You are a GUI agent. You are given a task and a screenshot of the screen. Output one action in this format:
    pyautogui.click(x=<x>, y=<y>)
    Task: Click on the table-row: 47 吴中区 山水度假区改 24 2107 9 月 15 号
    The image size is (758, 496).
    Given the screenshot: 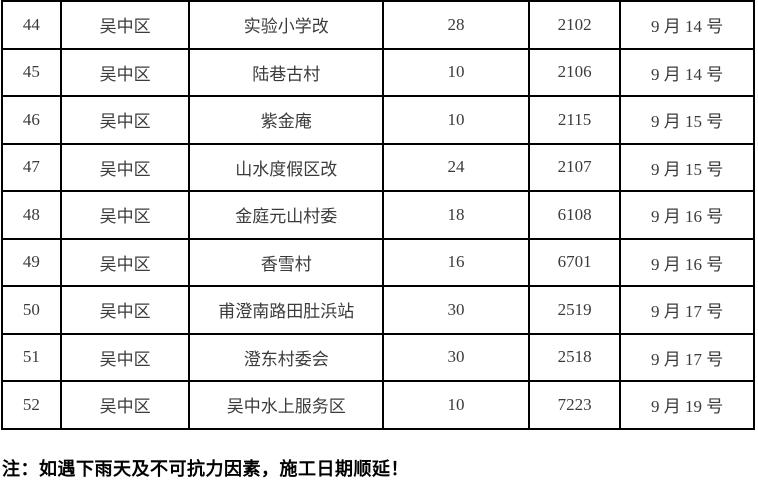 What is the action you would take?
    pyautogui.click(x=378, y=167)
    